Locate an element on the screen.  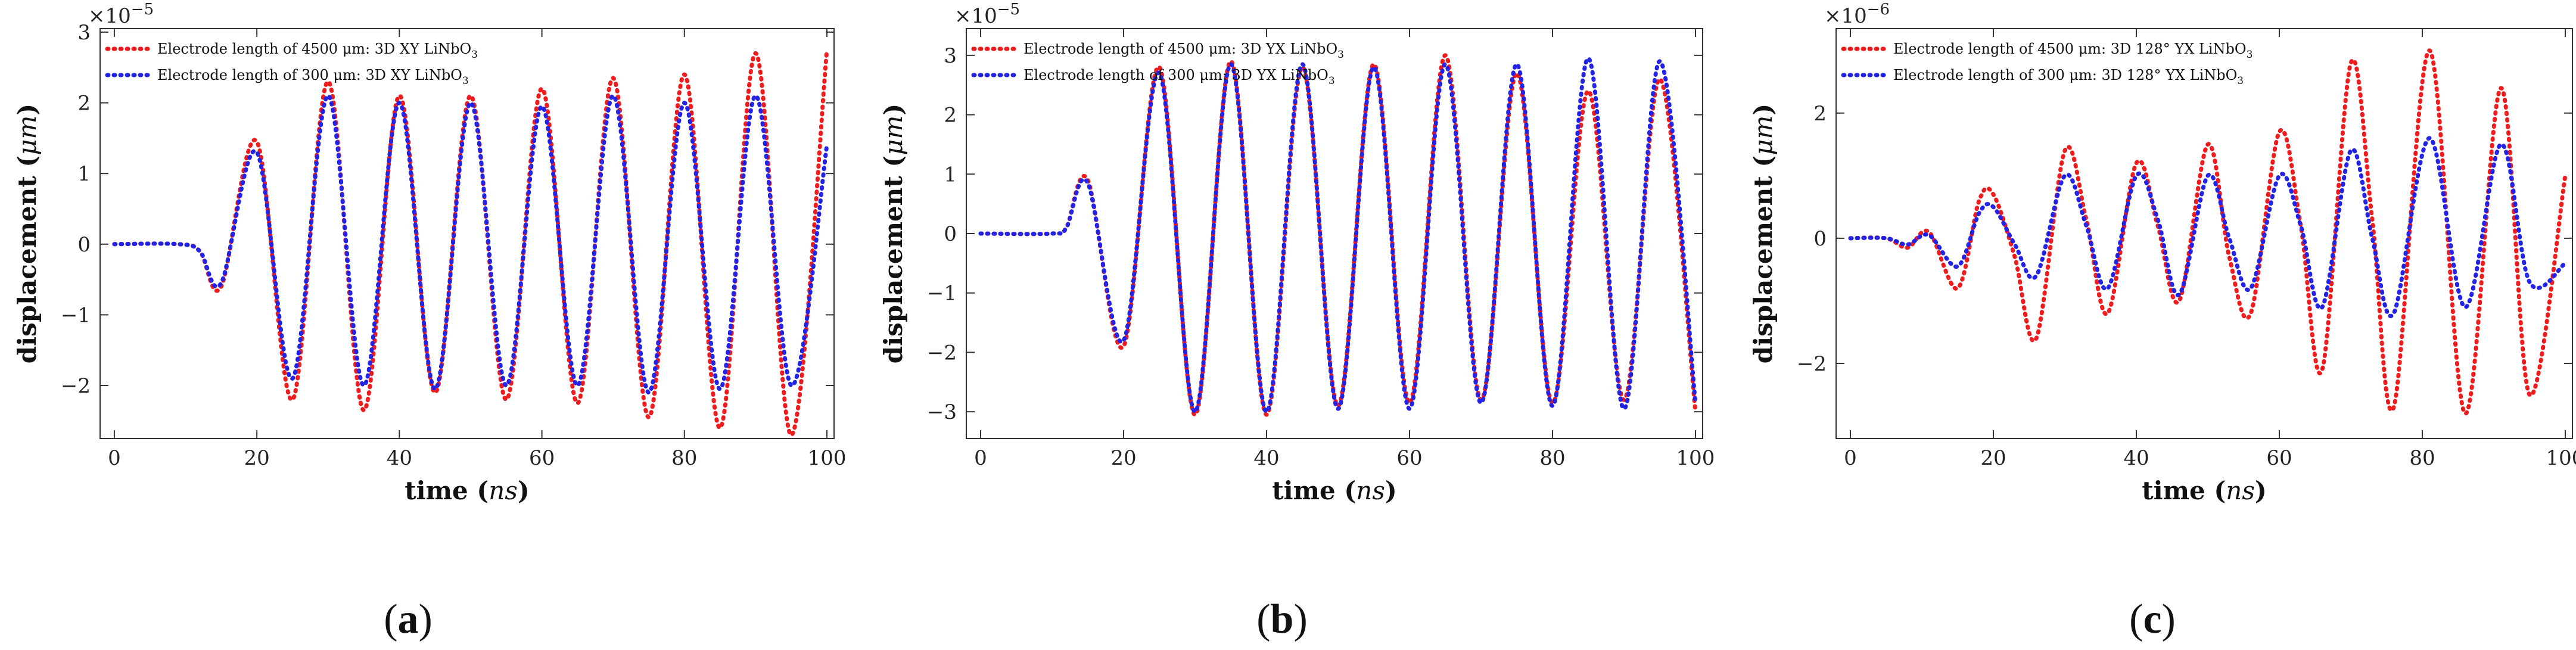
series-line-blue is located at coordinates (2208, 227).